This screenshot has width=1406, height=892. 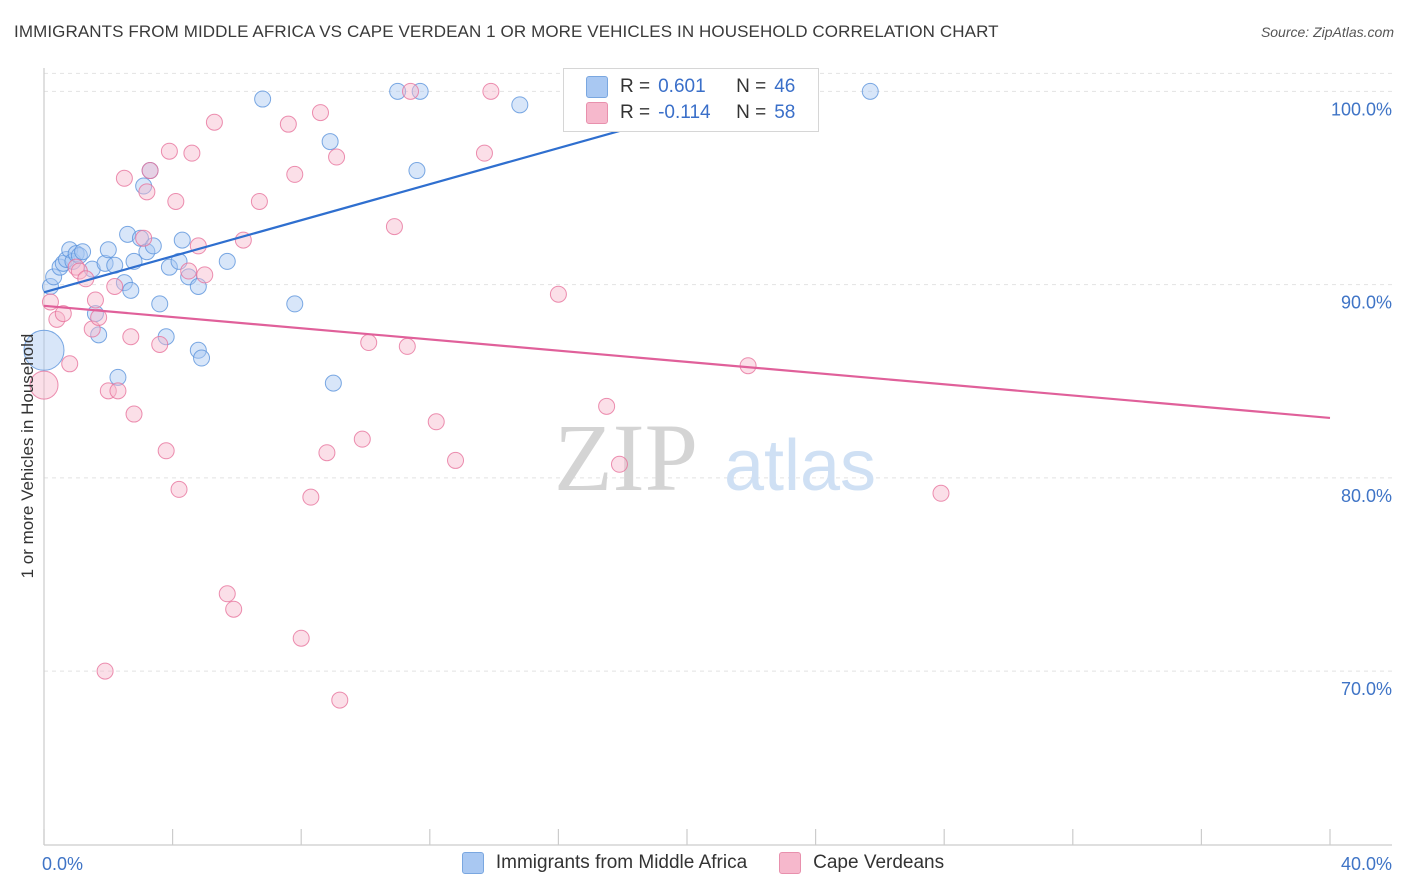 I want to click on legend-row-series-1: R = 0.601 N = 46, so click(x=690, y=87).